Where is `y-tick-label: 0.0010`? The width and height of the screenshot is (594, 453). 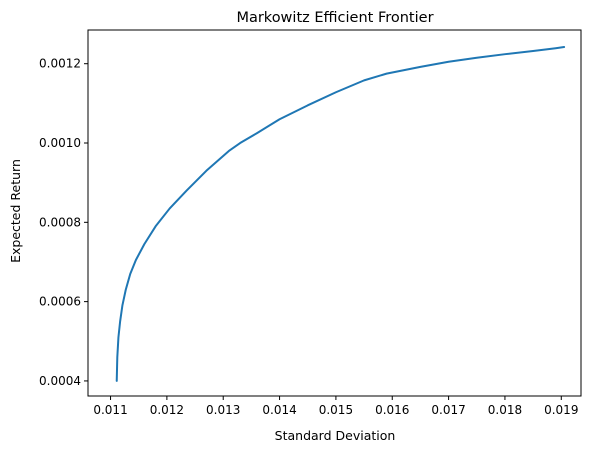
y-tick-label: 0.0010 is located at coordinates (60, 143).